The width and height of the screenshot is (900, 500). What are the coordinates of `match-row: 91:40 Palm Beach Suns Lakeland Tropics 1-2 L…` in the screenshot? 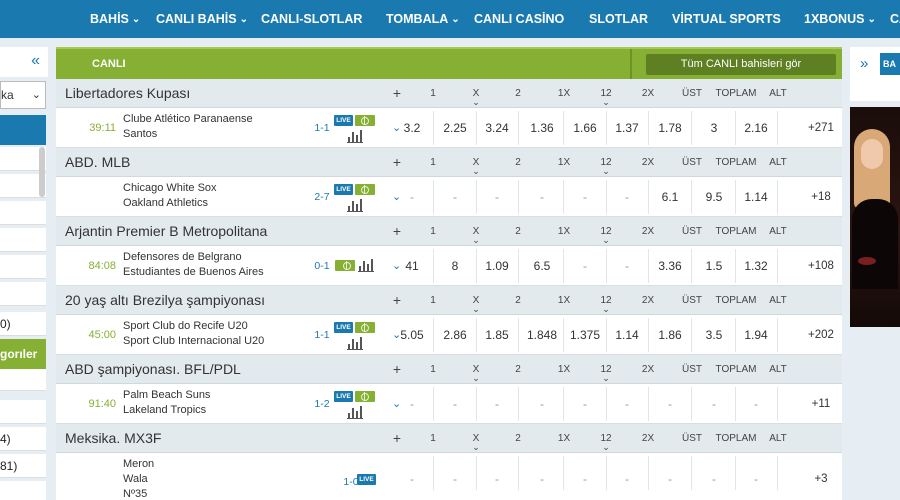 It's located at (449, 404).